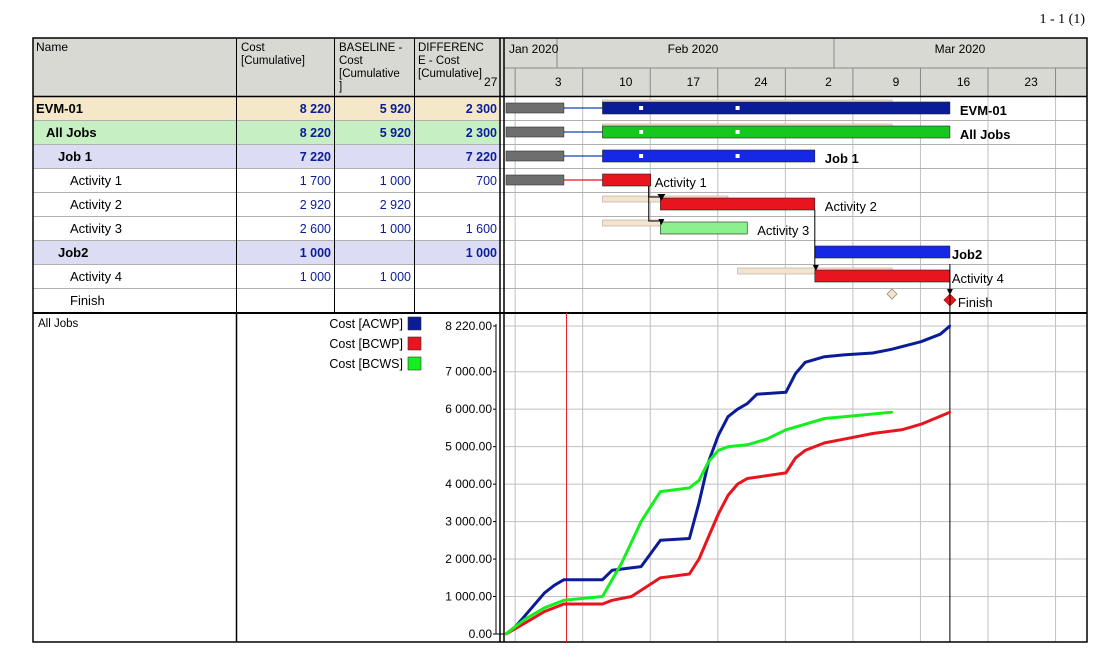  What do you see at coordinates (468, 409) in the screenshot?
I see `chart-y-tick-label: 6 000.00` at bounding box center [468, 409].